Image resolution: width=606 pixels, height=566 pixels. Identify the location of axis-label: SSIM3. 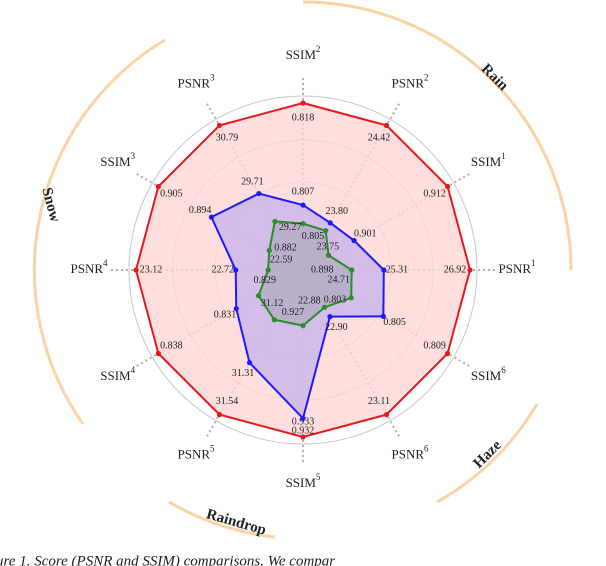
(117, 160).